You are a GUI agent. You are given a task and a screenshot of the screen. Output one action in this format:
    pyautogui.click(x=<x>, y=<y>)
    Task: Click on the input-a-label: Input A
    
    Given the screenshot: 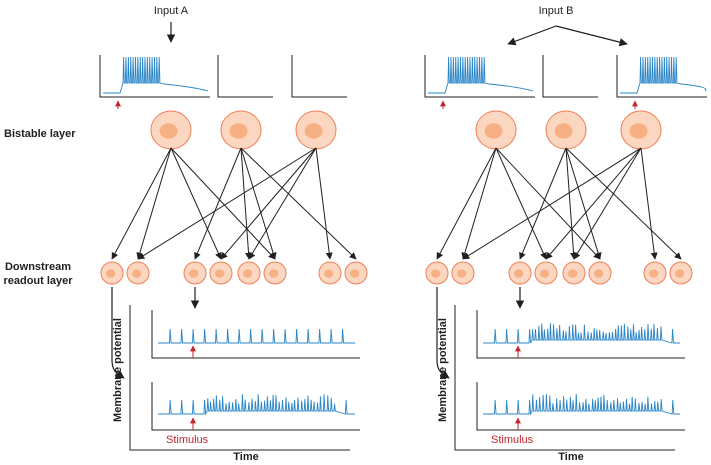 What is the action you would take?
    pyautogui.click(x=171, y=11)
    